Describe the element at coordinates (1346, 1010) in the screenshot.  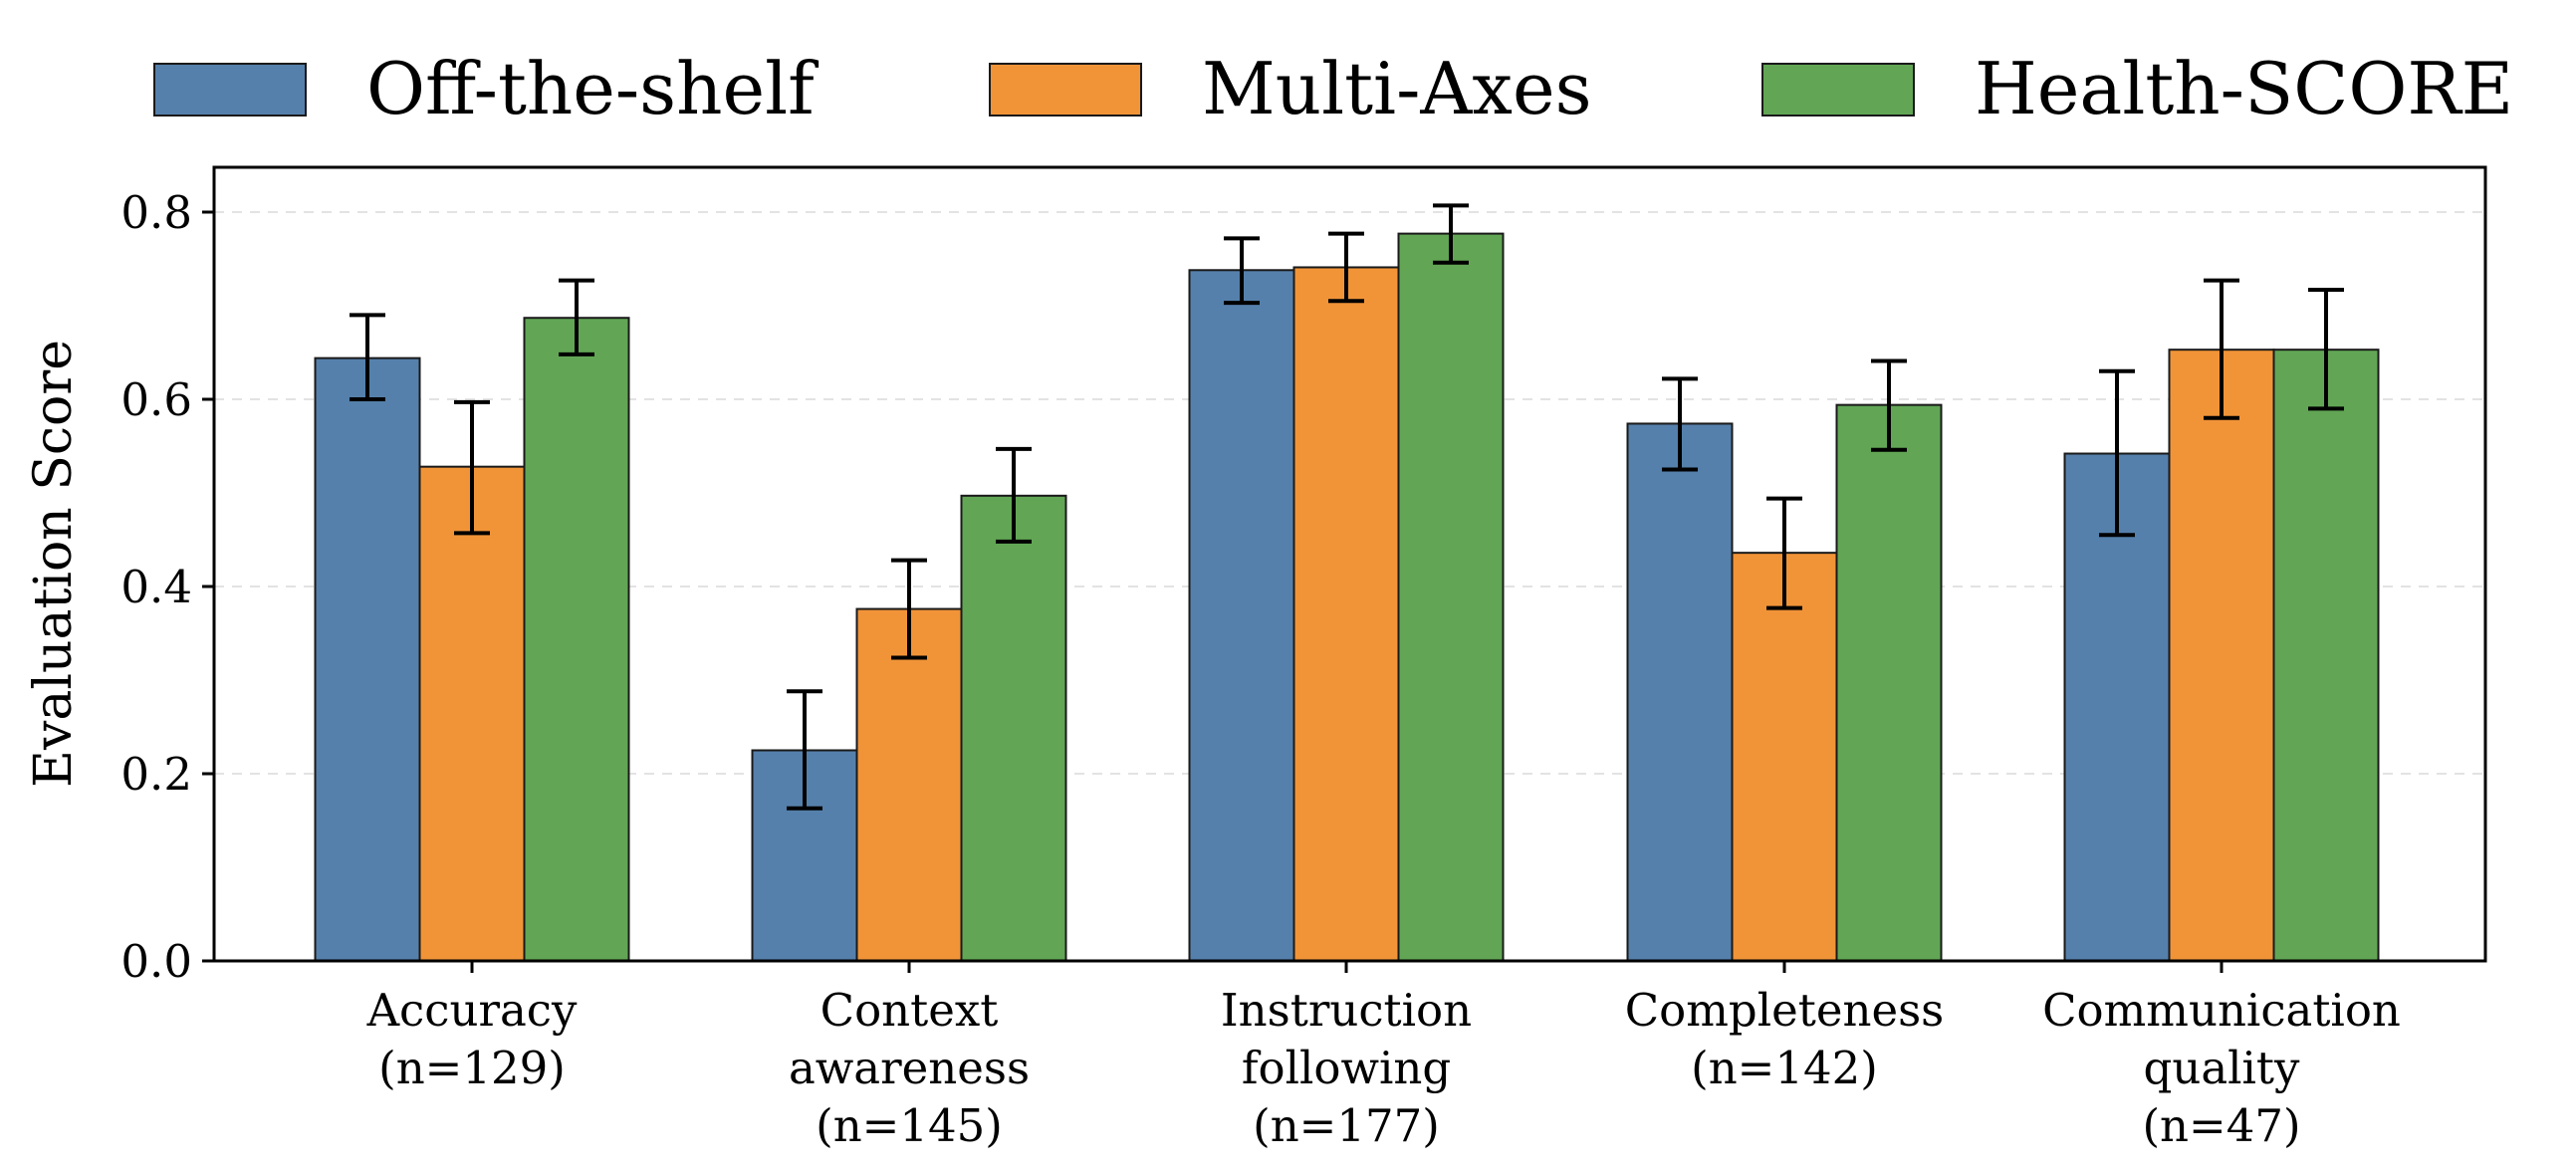
I see `x-tick-label-line: Instruction` at that location.